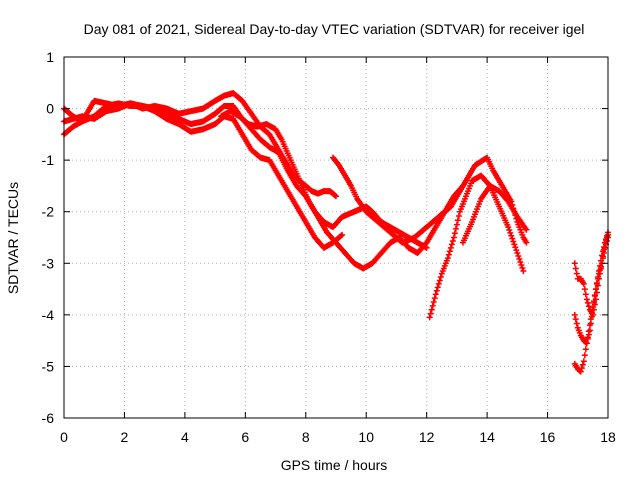  I want to click on y-tick-label: 1, so click(50, 57).